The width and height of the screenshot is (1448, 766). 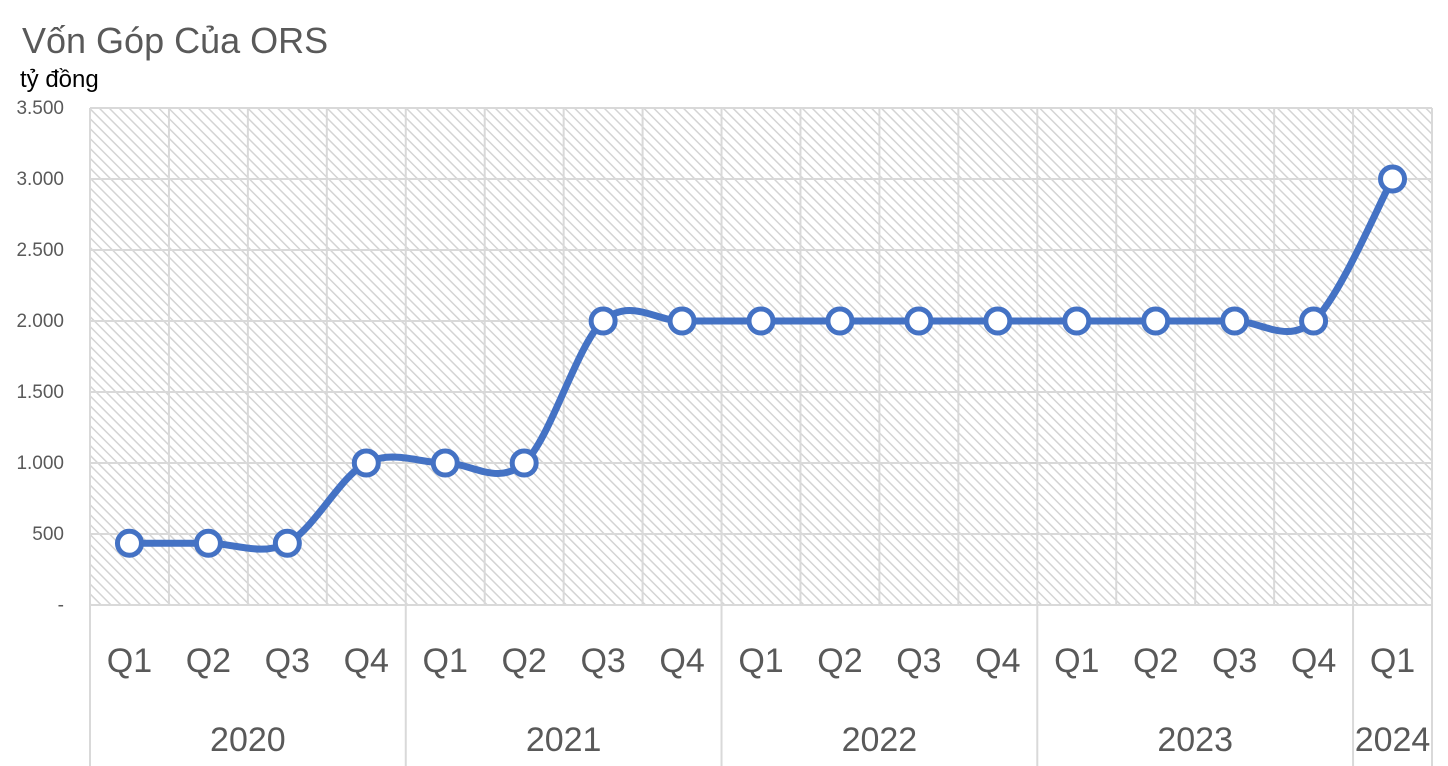 I want to click on x-group-label: 2023, so click(x=1195, y=740).